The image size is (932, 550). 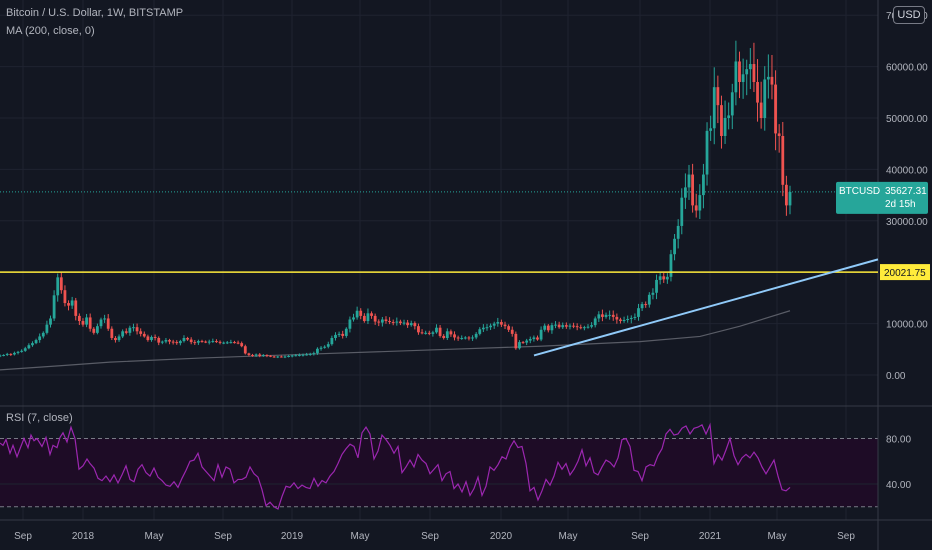 I want to click on rsi-tick-label: 80.00, so click(x=898, y=440).